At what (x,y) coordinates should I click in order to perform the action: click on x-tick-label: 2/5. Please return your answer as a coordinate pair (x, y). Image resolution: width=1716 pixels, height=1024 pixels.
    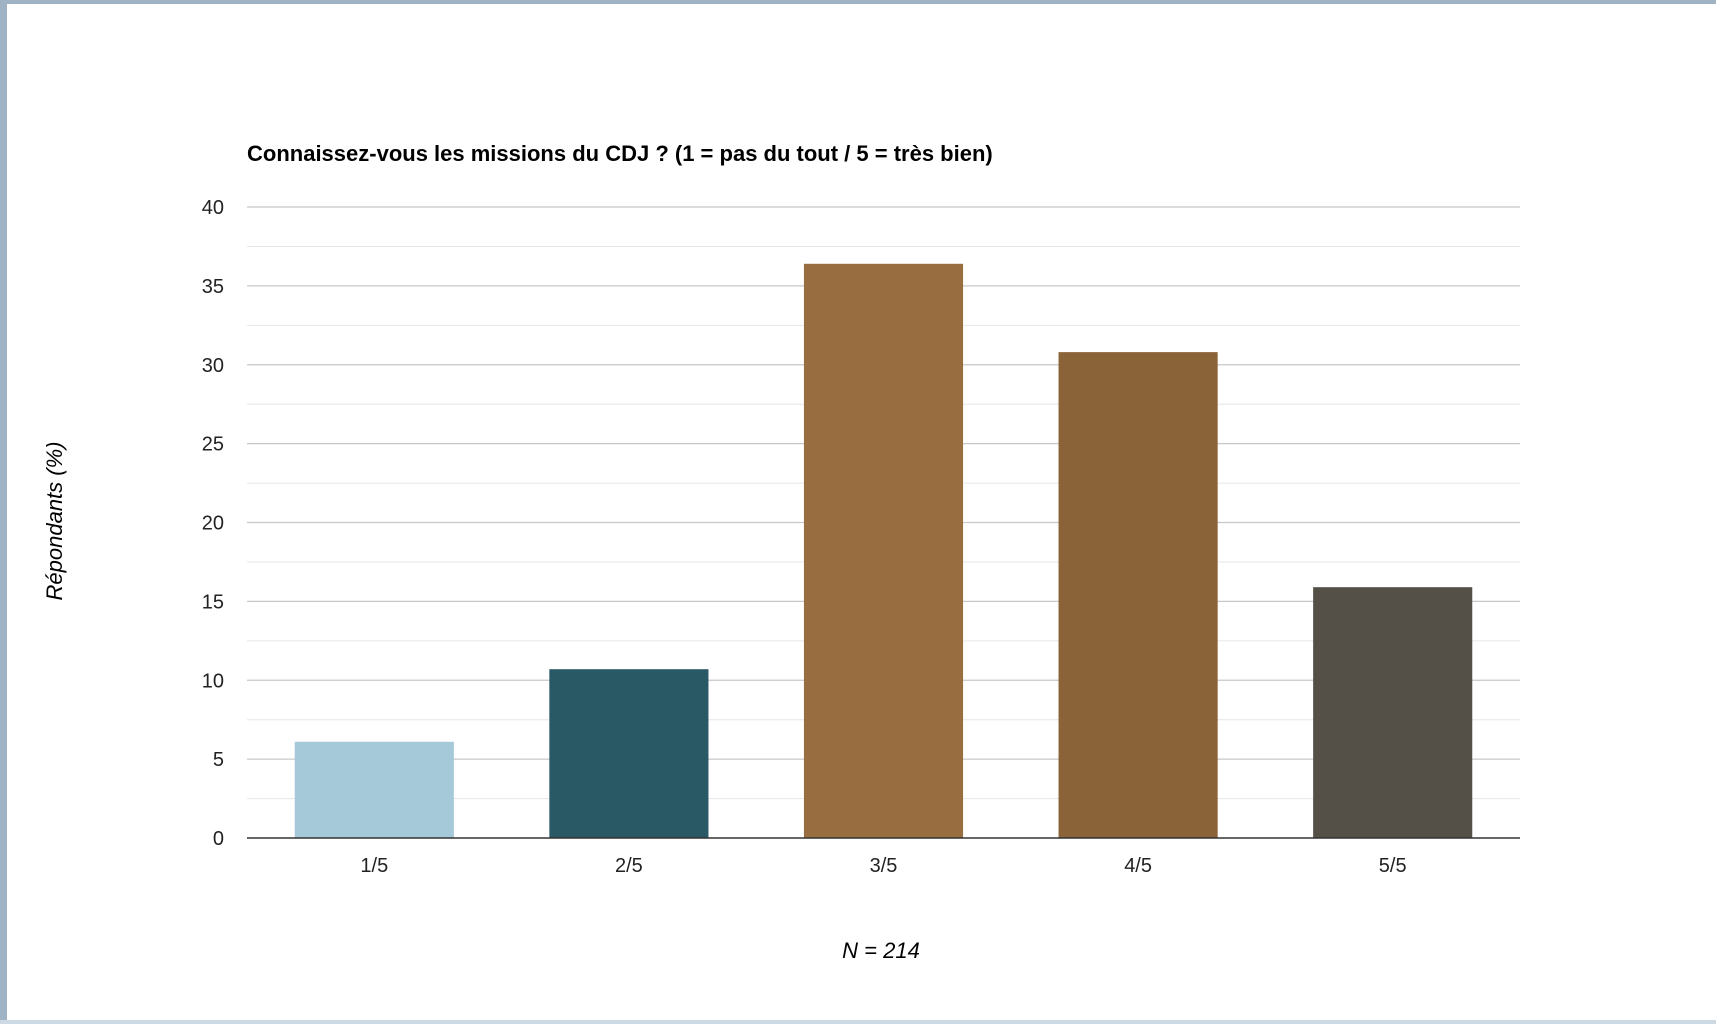
    Looking at the image, I should click on (629, 866).